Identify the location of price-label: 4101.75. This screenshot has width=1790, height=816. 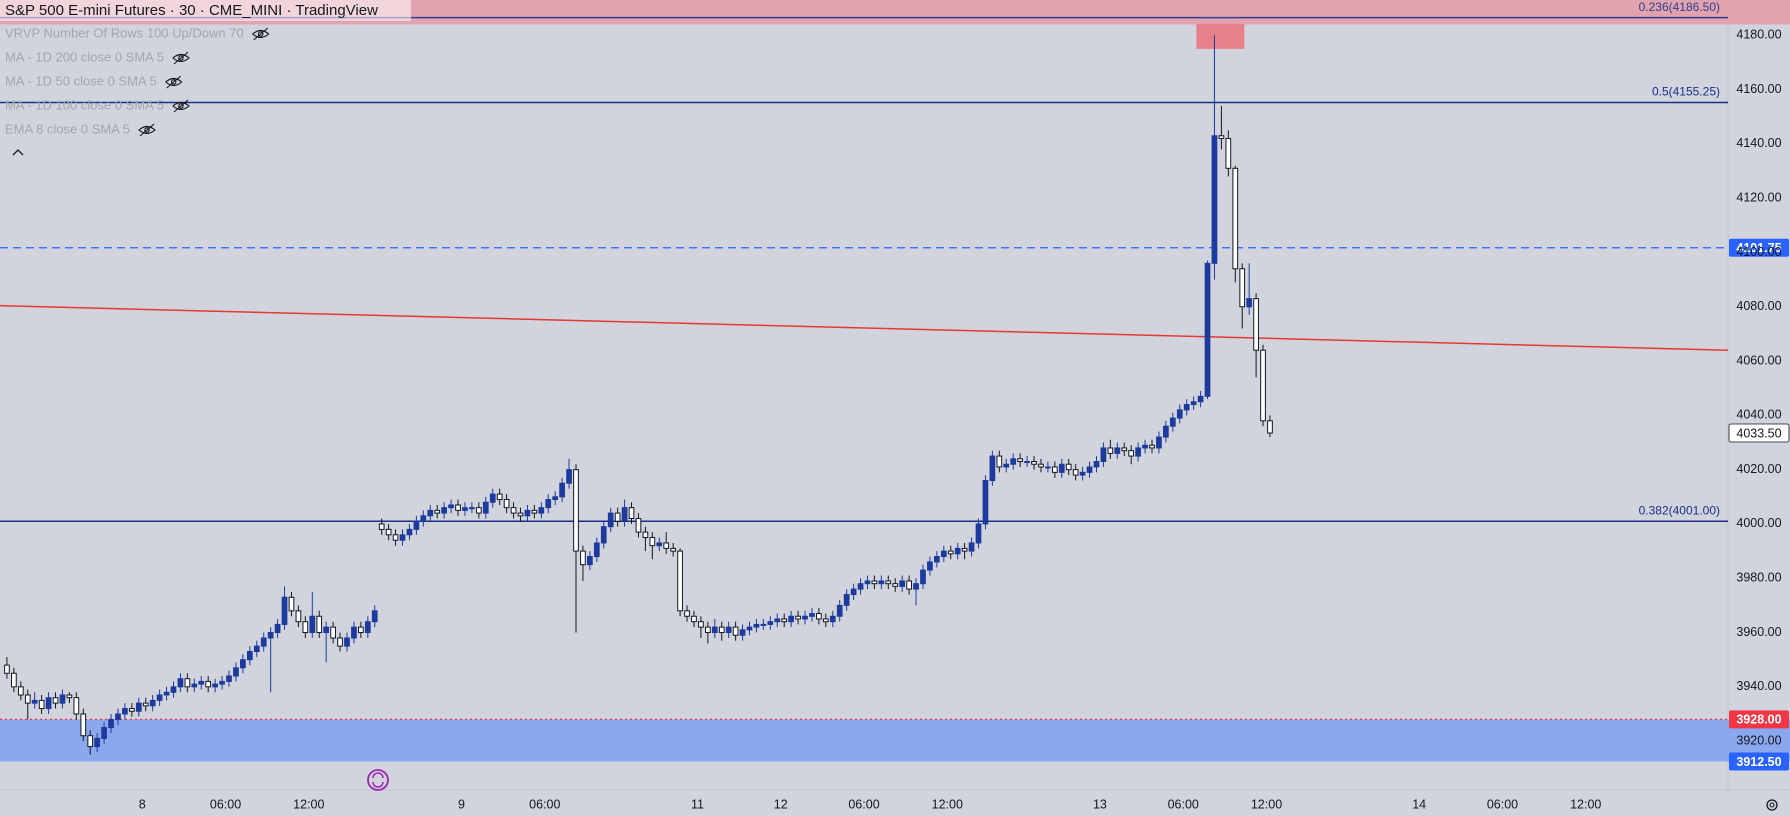
(1758, 248).